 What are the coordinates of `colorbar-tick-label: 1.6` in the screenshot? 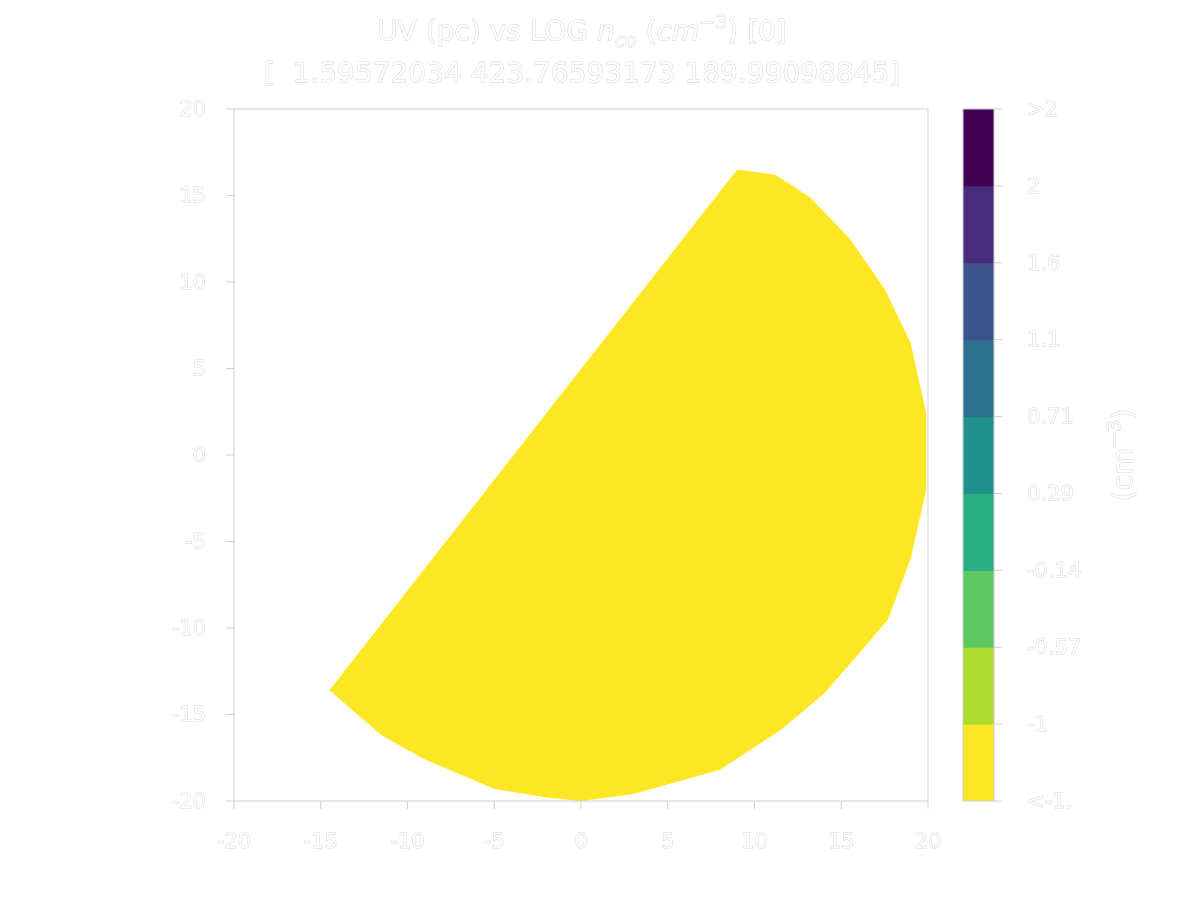 It's located at (1043, 263).